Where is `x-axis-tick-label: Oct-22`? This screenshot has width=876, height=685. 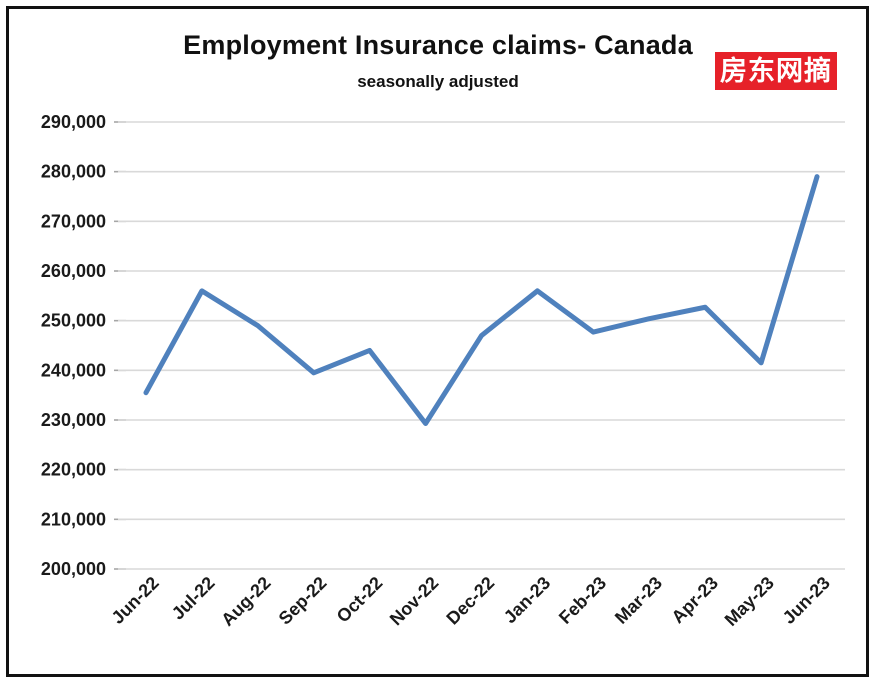
x-axis-tick-label: Oct-22 is located at coordinates (360, 600).